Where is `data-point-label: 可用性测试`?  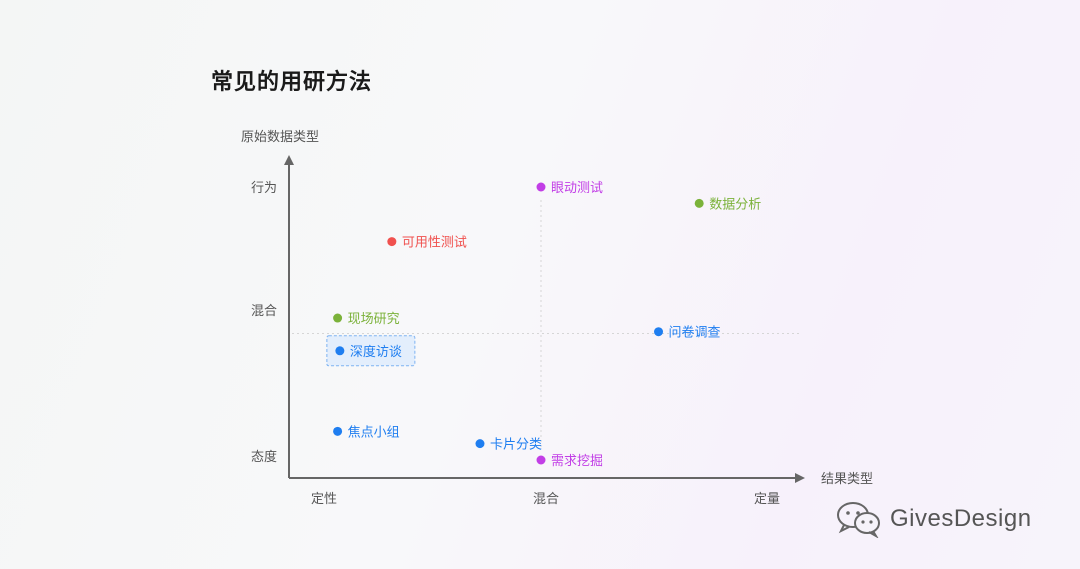
data-point-label: 可用性测试 is located at coordinates (434, 242).